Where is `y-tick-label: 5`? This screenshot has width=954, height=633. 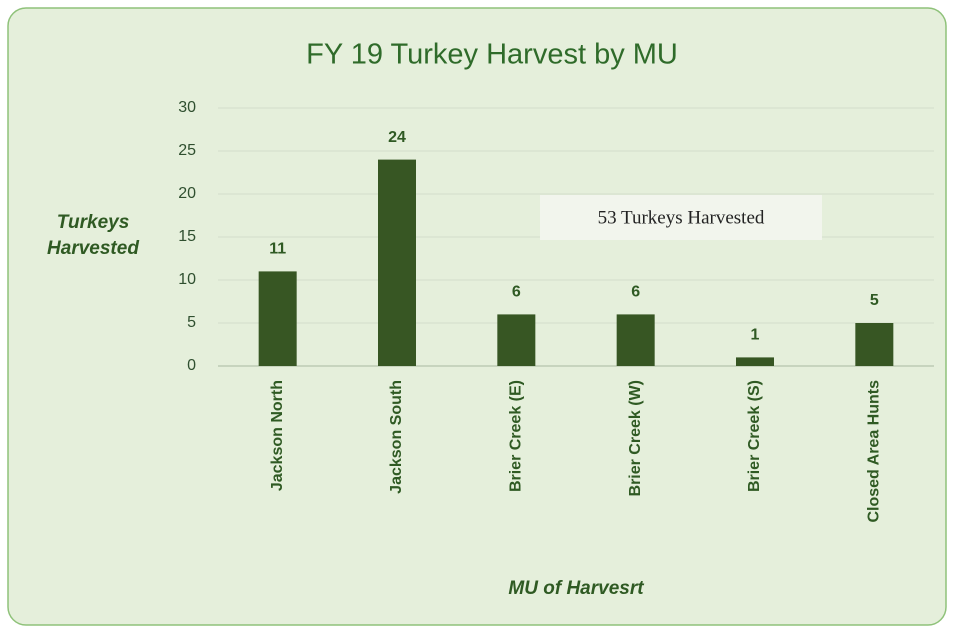
y-tick-label: 5 is located at coordinates (191, 322).